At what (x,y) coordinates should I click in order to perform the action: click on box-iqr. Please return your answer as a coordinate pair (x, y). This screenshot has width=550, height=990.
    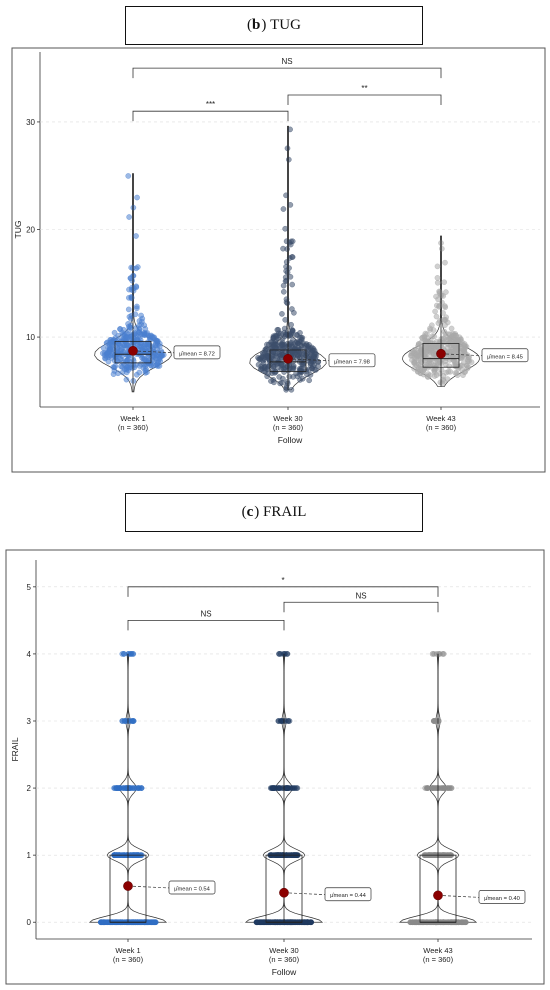
    Looking at the image, I should click on (133, 352).